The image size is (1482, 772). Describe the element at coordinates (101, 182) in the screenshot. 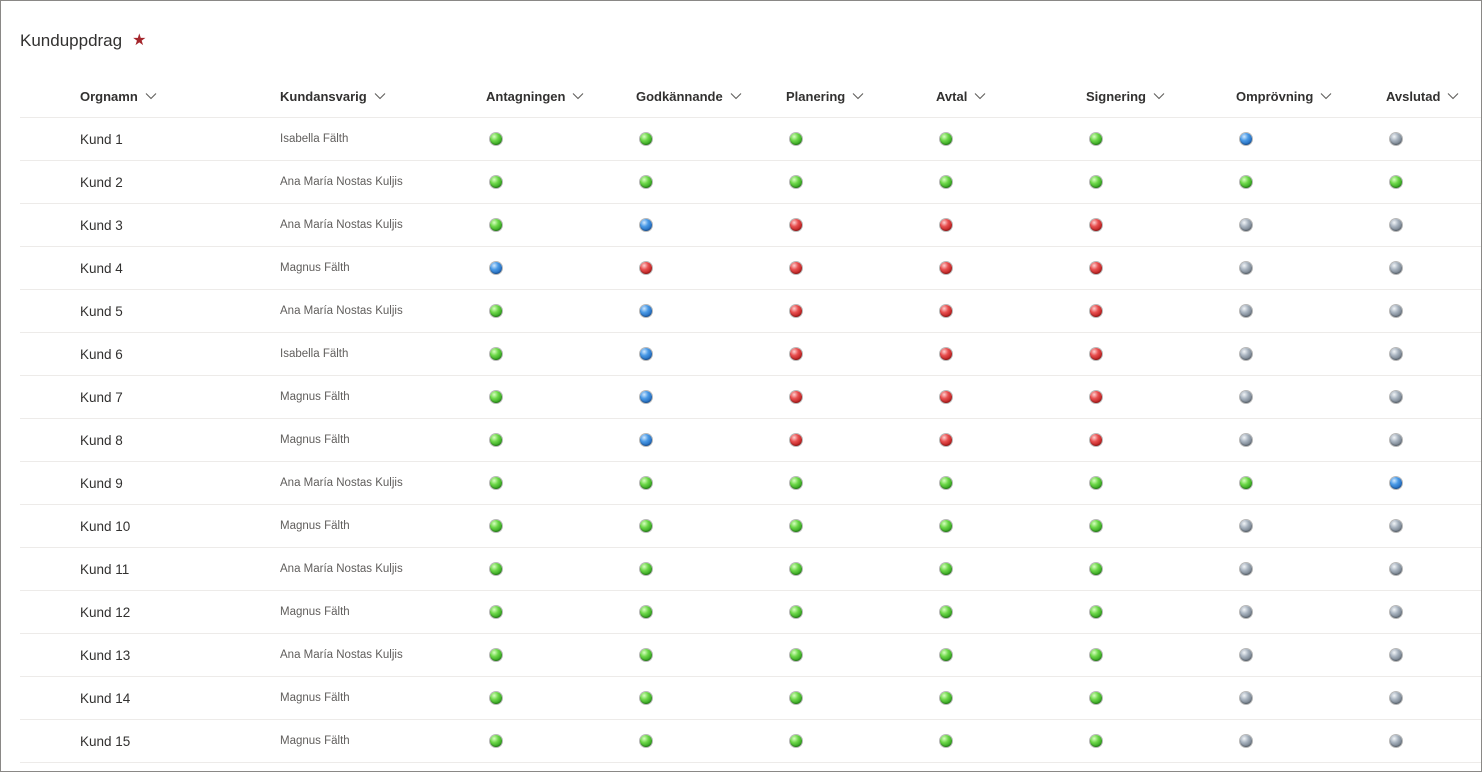

I see `org-name-cell: Kund 2` at that location.